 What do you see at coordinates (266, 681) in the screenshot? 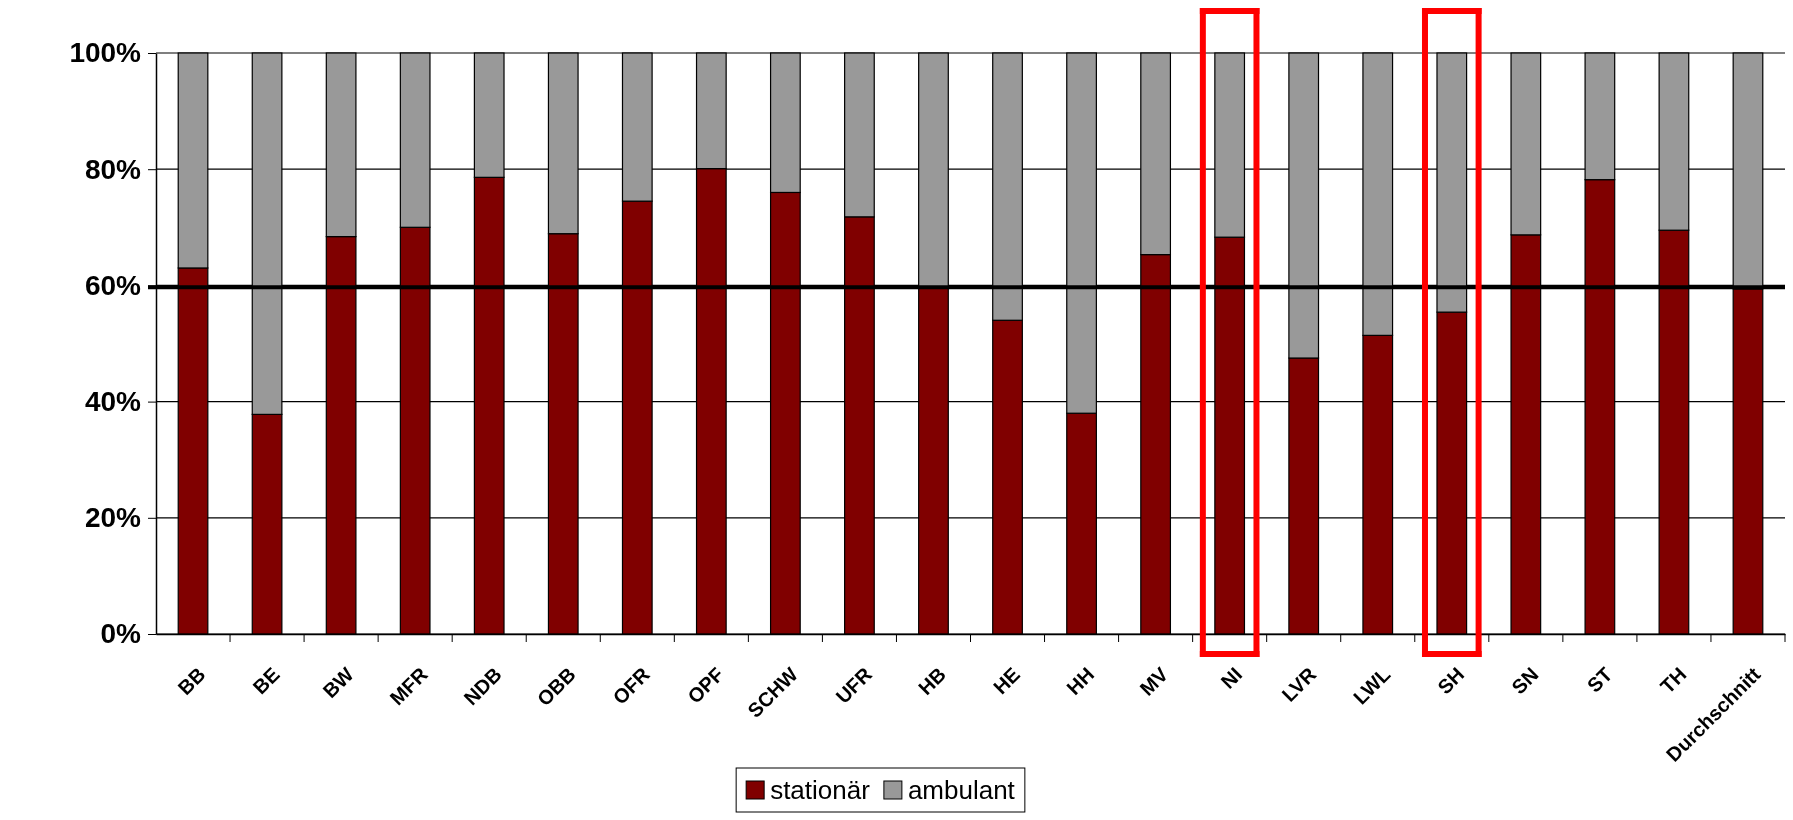
I see `x-tick-label: BE` at bounding box center [266, 681].